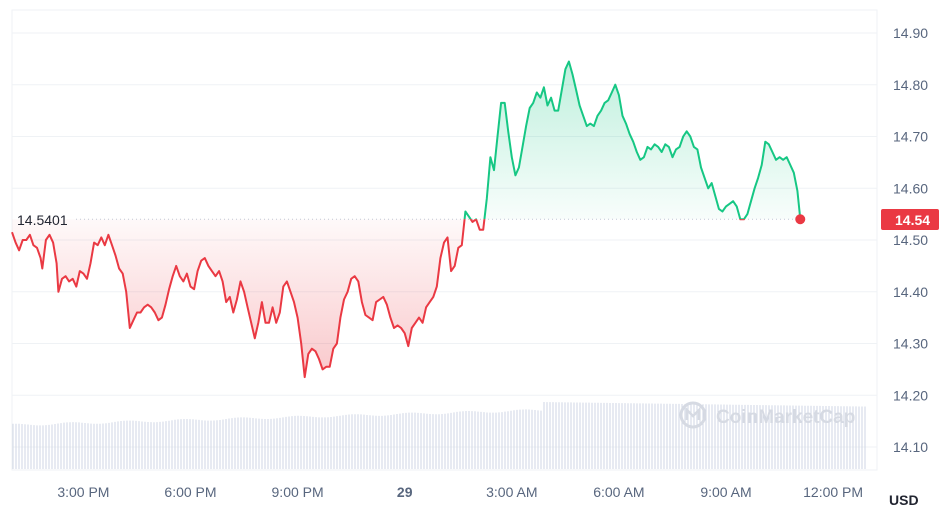 The height and width of the screenshot is (517, 942). What do you see at coordinates (405, 492) in the screenshot?
I see `x-tick-label: 29` at bounding box center [405, 492].